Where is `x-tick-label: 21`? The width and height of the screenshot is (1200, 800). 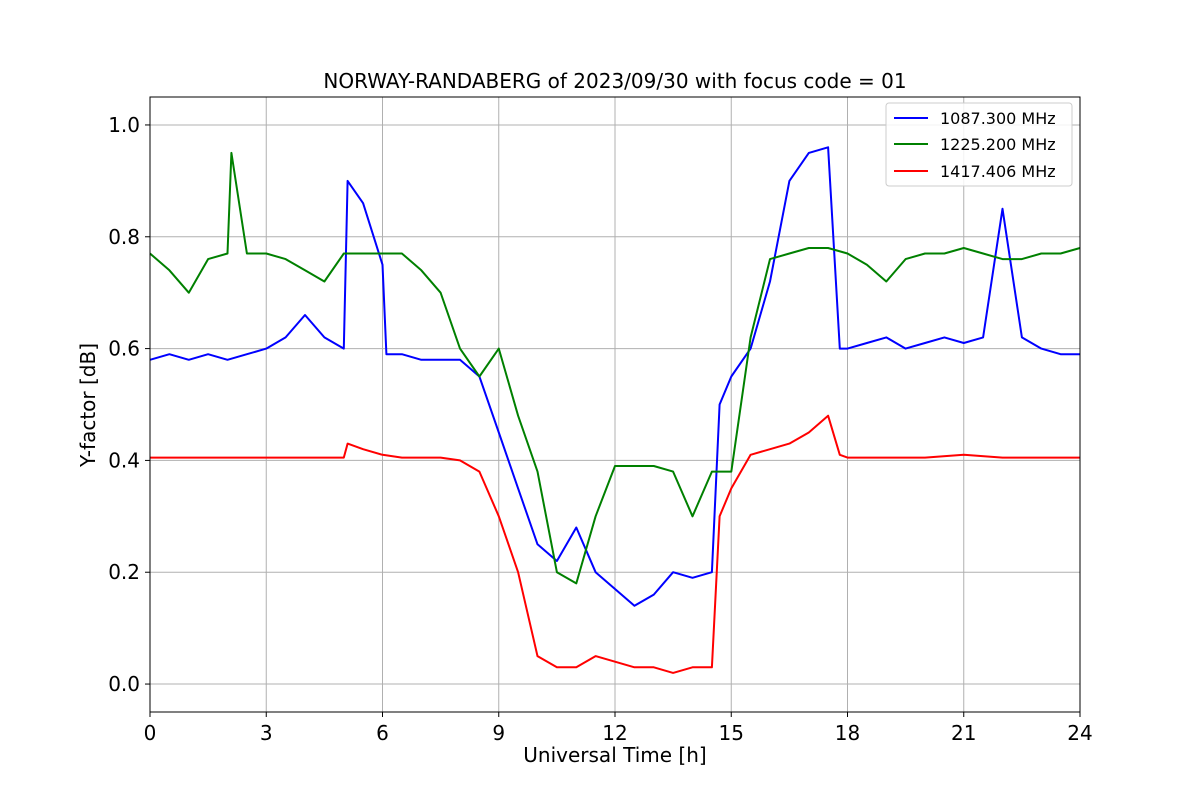
x-tick-label: 21 is located at coordinates (963, 733).